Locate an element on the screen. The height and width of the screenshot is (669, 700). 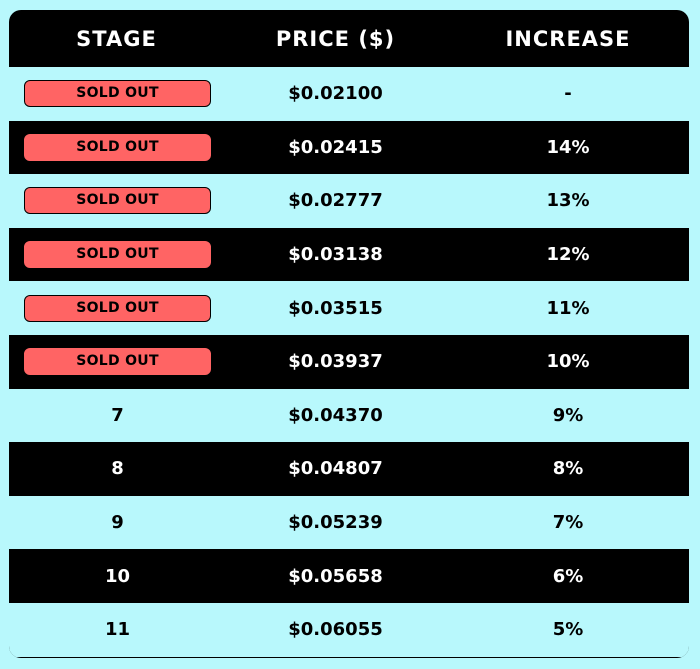
stage-number: 9 is located at coordinates (117, 523).